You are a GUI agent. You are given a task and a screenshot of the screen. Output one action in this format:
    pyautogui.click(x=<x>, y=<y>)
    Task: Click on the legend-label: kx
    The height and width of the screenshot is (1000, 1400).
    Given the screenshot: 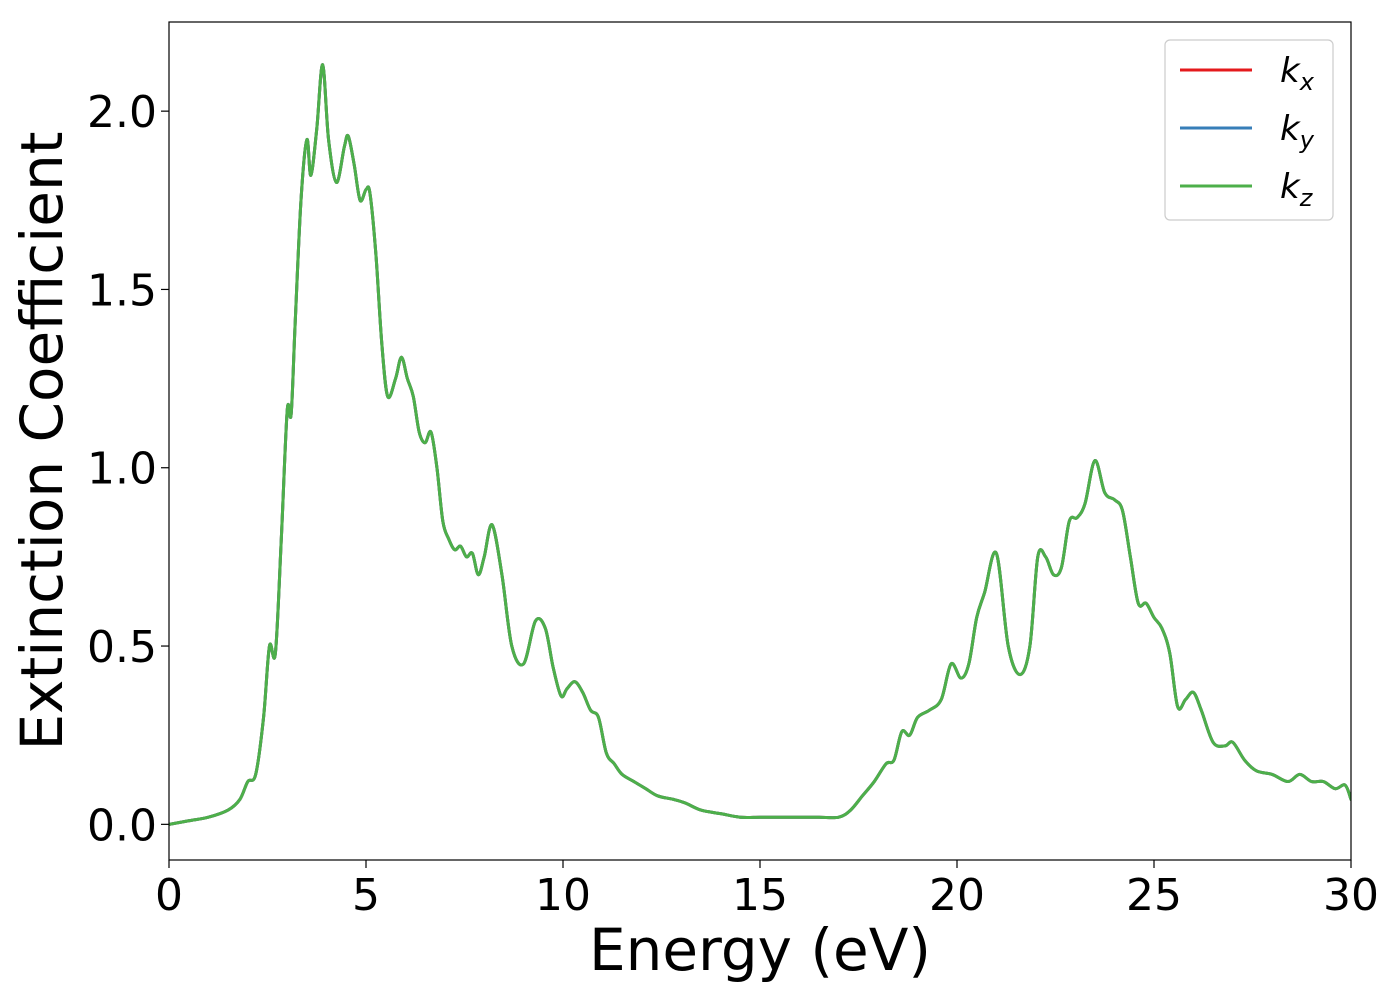 What is the action you would take?
    pyautogui.click(x=1297, y=73)
    